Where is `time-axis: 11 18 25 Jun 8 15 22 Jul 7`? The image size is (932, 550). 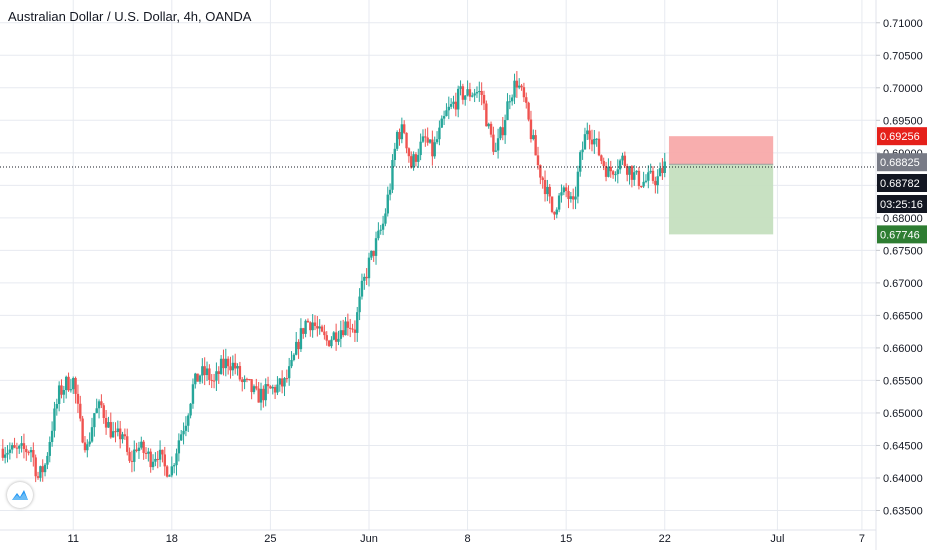 time-axis: 11 18 25 Jun 8 15 22 Jul 7 is located at coordinates (466, 539).